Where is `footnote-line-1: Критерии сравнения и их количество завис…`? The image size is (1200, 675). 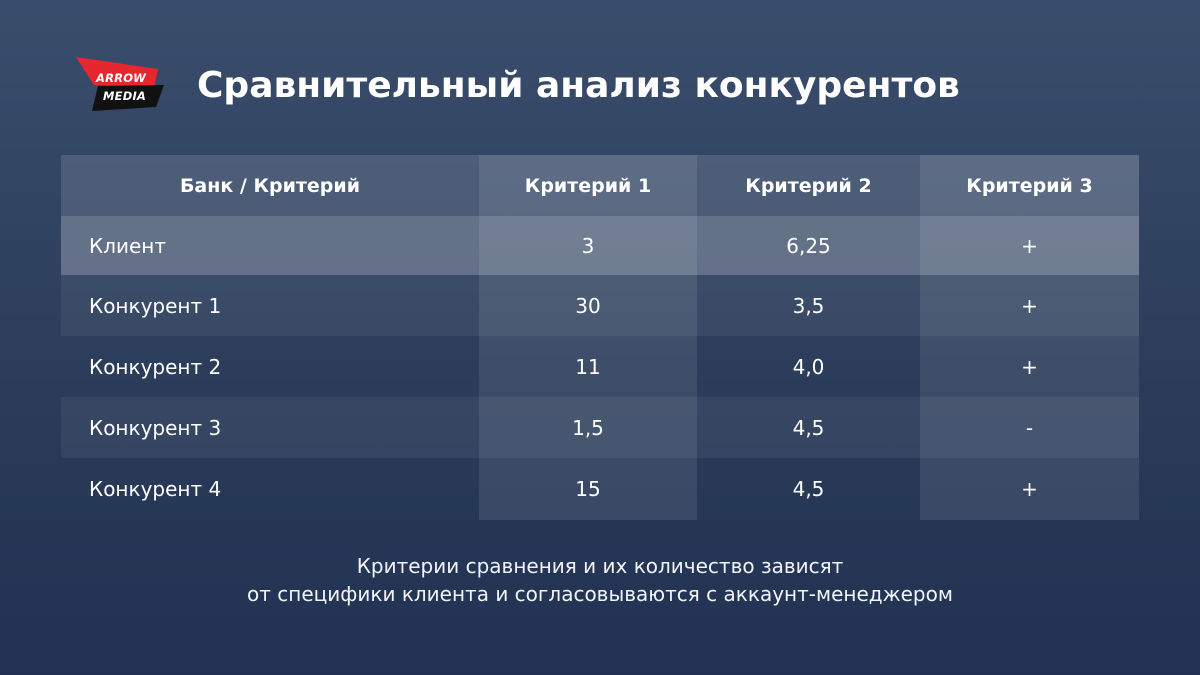
footnote-line-1: Критерии сравнения и их количество завис… is located at coordinates (600, 566).